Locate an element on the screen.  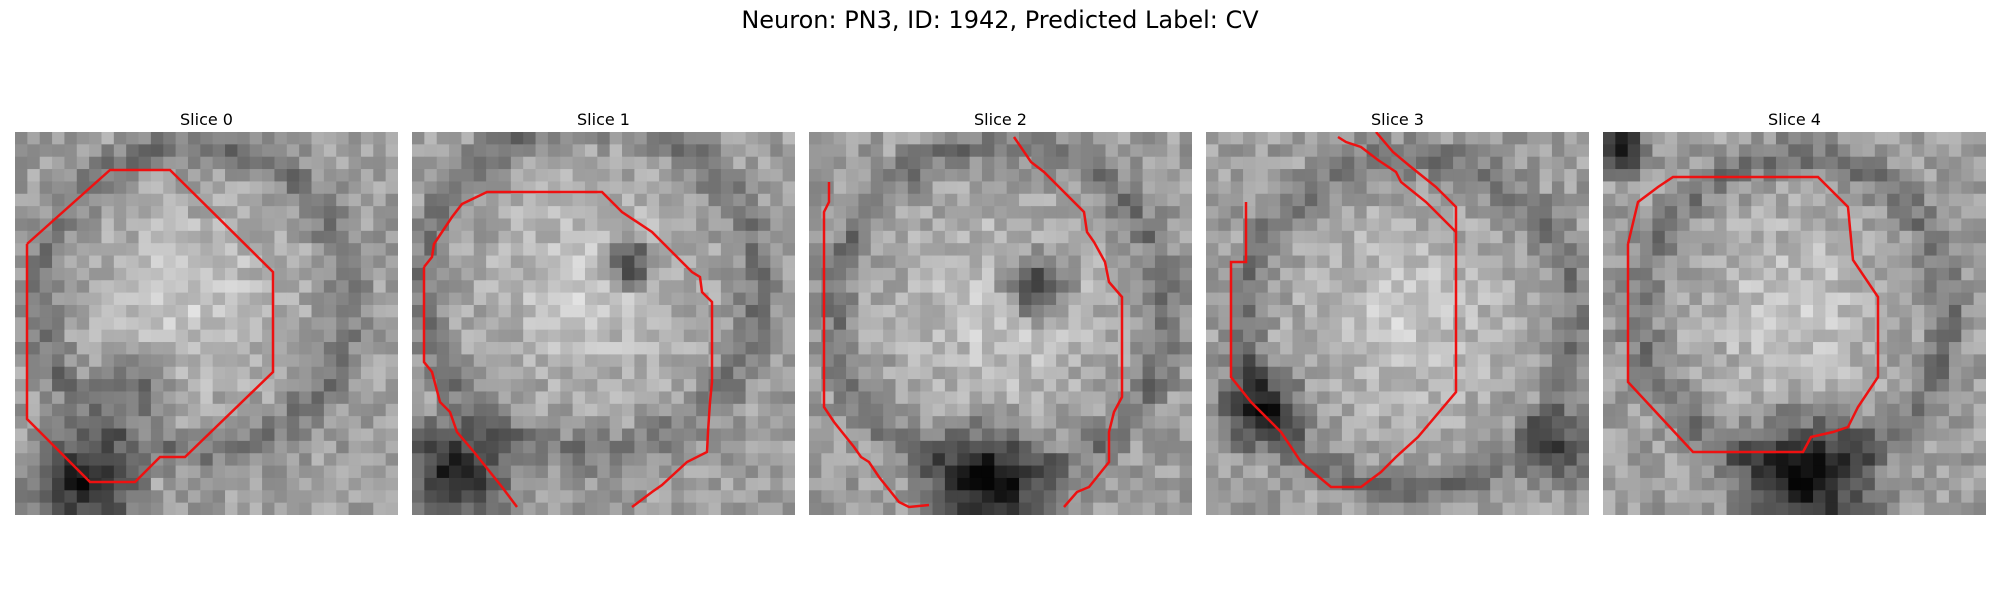
slice-panel-2: Slice 2 is located at coordinates (1000, 311).